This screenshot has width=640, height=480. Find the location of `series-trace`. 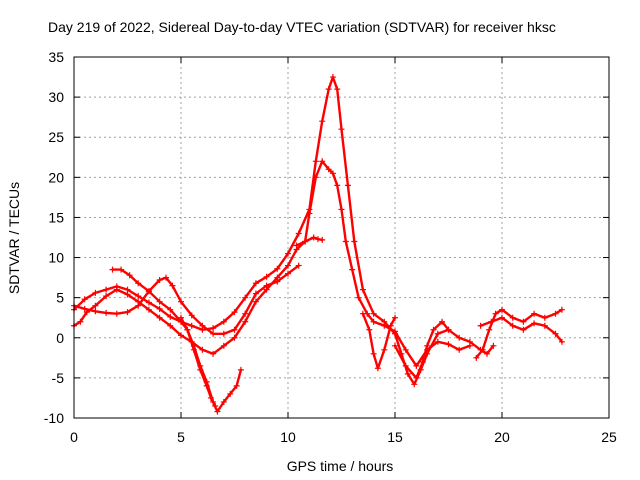

series-trace is located at coordinates (379, 341).